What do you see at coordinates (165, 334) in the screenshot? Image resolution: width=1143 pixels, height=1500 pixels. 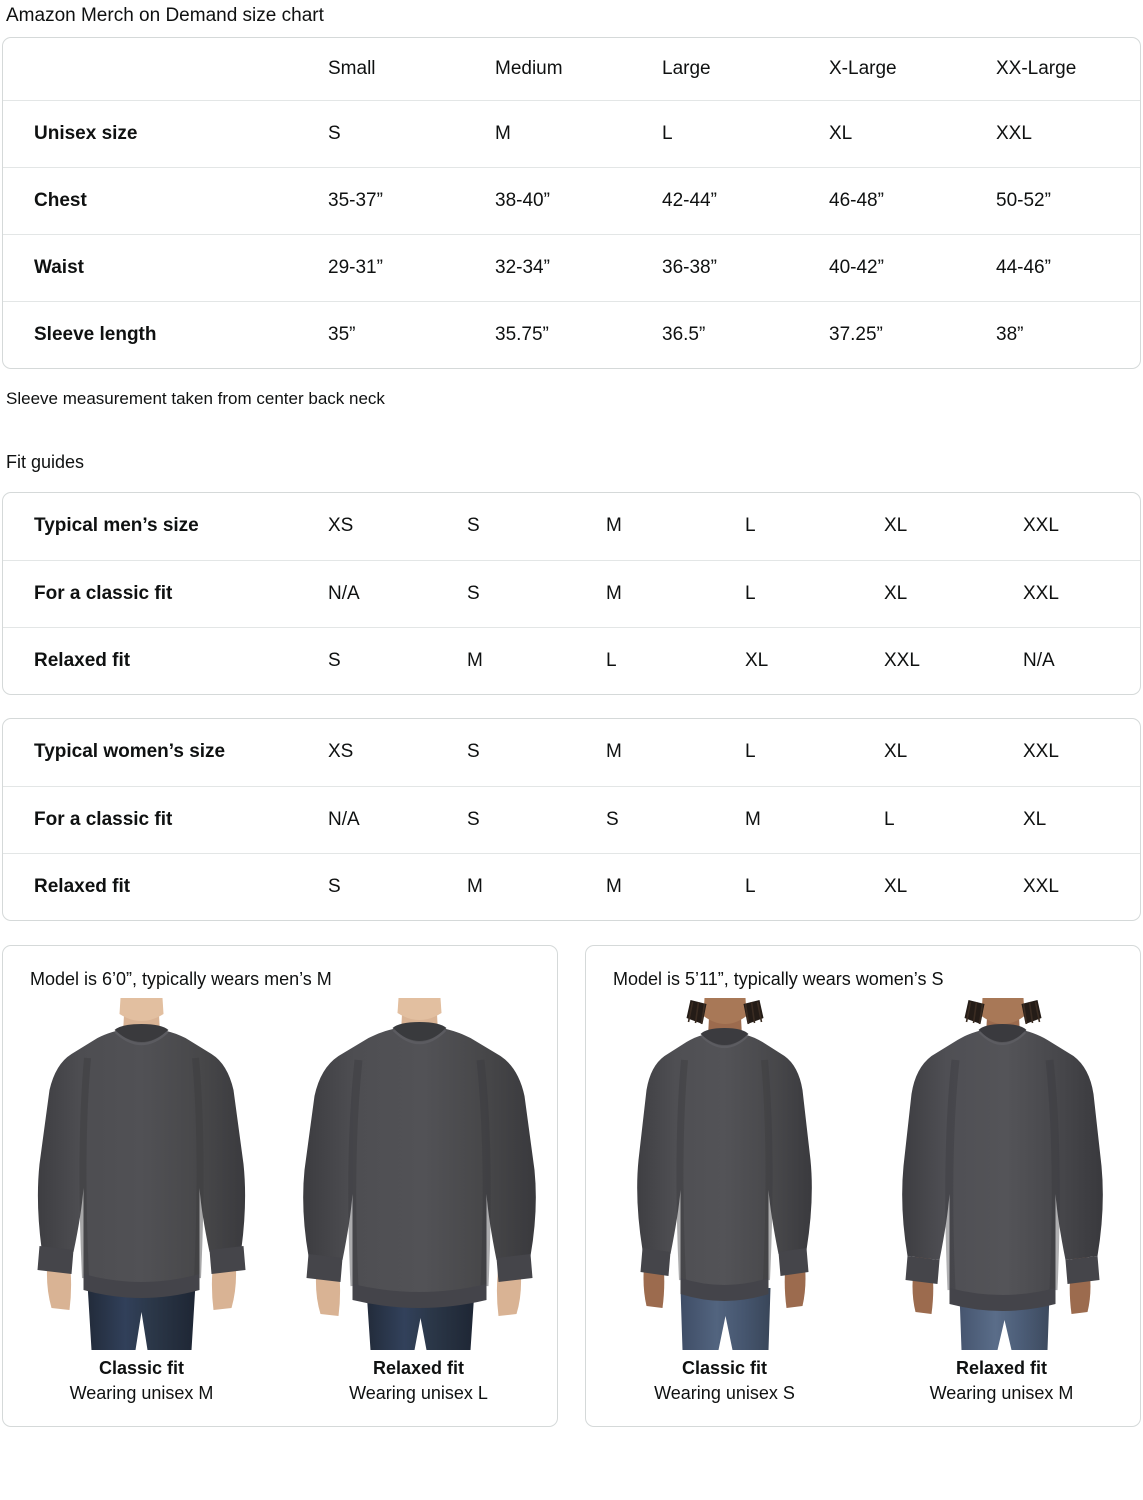 I see `row-label-sleeve-length: Sleeve length` at bounding box center [165, 334].